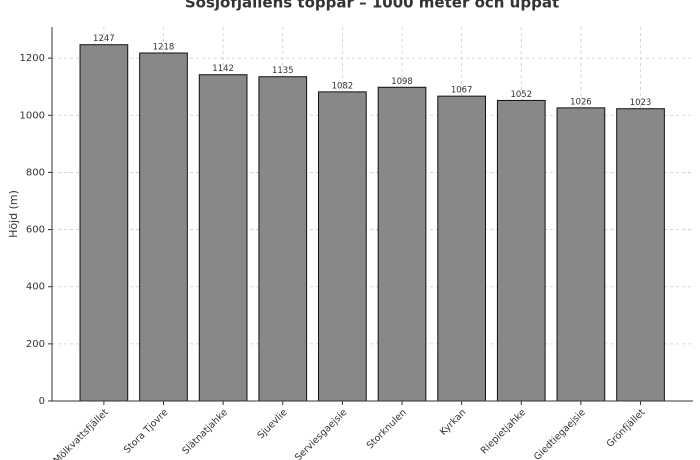 The image size is (700, 460). Describe the element at coordinates (343, 86) in the screenshot. I see `value-label: 1082` at that location.